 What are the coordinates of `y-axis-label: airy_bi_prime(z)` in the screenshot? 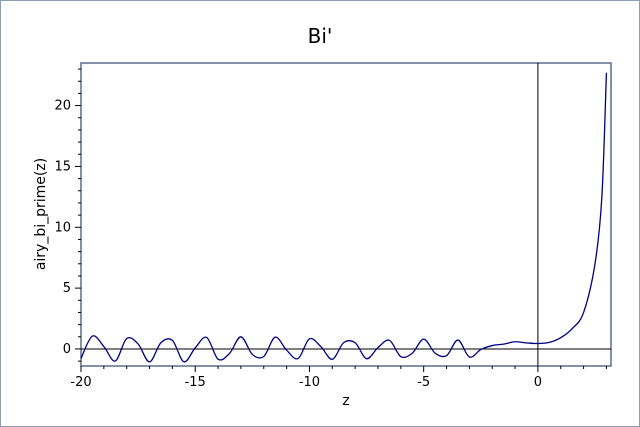 It's located at (41, 214).